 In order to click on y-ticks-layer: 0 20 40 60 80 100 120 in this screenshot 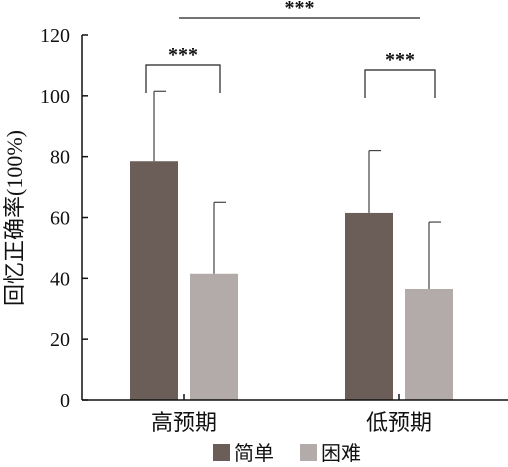, I will do `click(64, 218)`.